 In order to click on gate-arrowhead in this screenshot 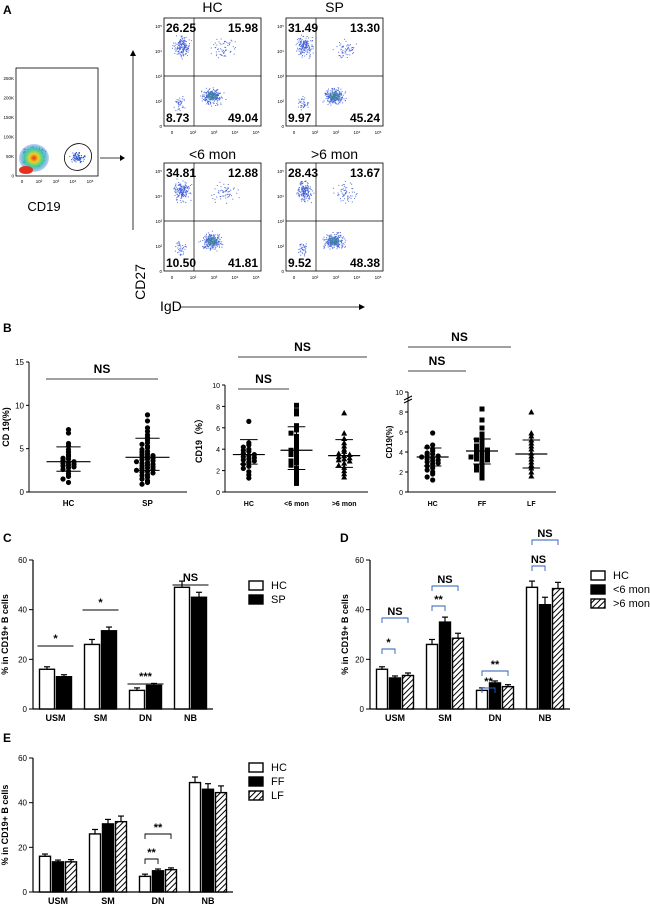, I will do `click(122, 158)`.